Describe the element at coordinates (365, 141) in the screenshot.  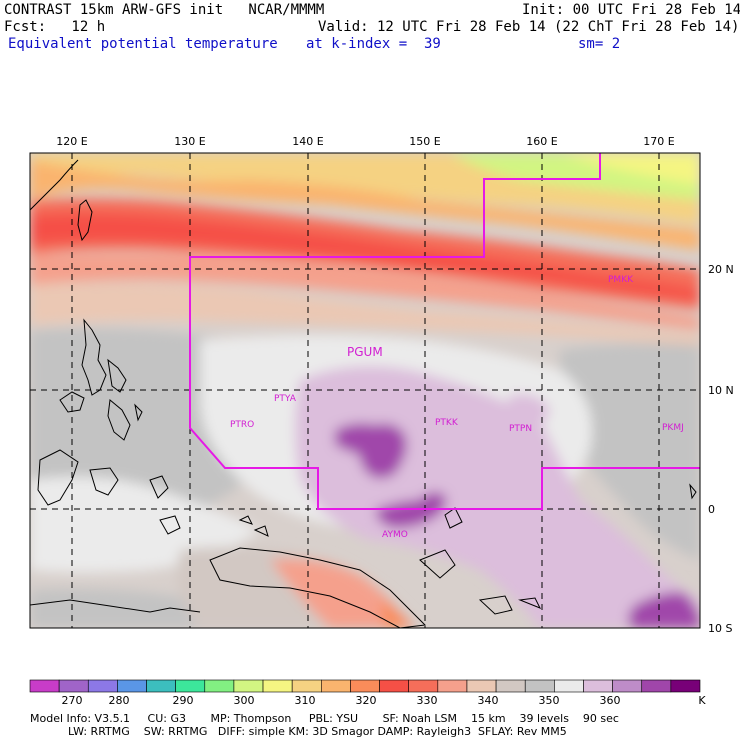
I see `longitude-labels: 120 E 130 E 140 E 150 E 160 E 170 E` at that location.